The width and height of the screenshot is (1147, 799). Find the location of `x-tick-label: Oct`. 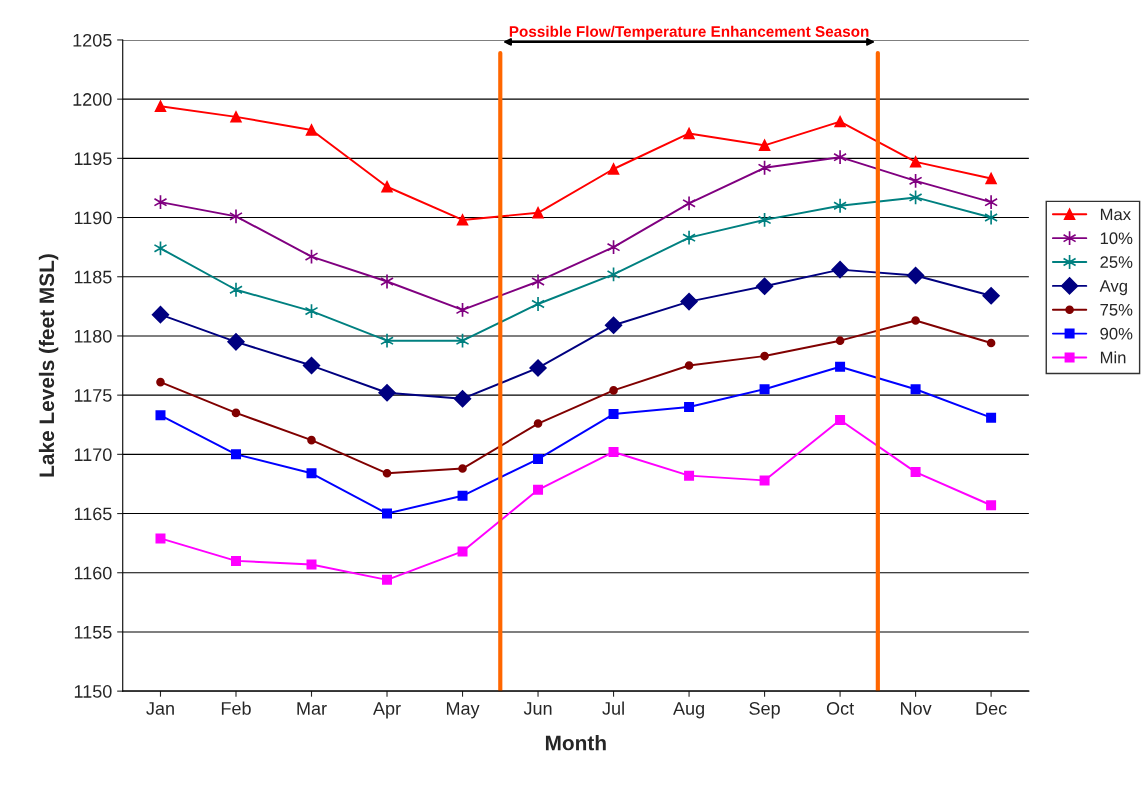

x-tick-label: Oct is located at coordinates (840, 708).